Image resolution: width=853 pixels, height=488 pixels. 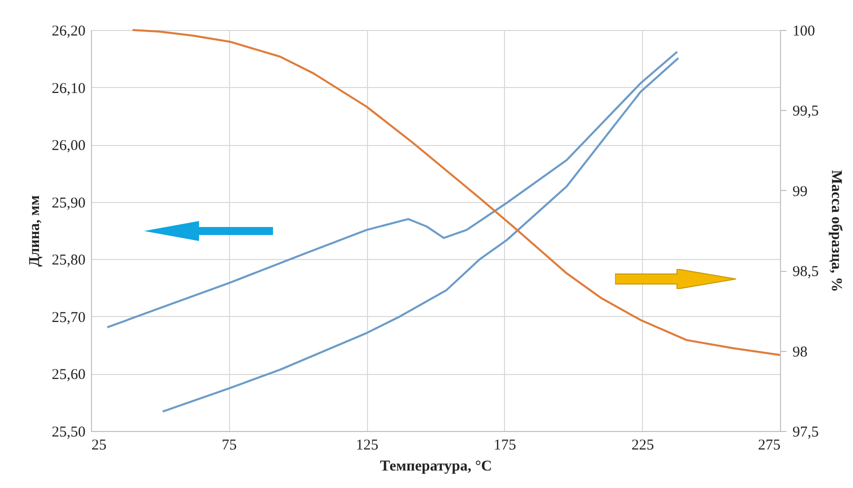 What do you see at coordinates (769, 446) in the screenshot?
I see `x-tick-label: 275` at bounding box center [769, 446].